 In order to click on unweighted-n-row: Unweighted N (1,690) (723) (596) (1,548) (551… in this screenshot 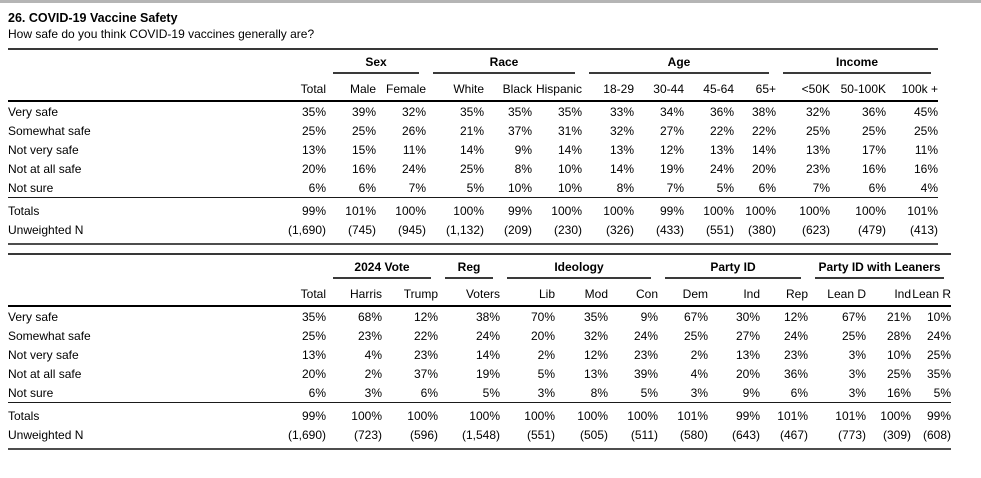, I will do `click(479, 437)`.